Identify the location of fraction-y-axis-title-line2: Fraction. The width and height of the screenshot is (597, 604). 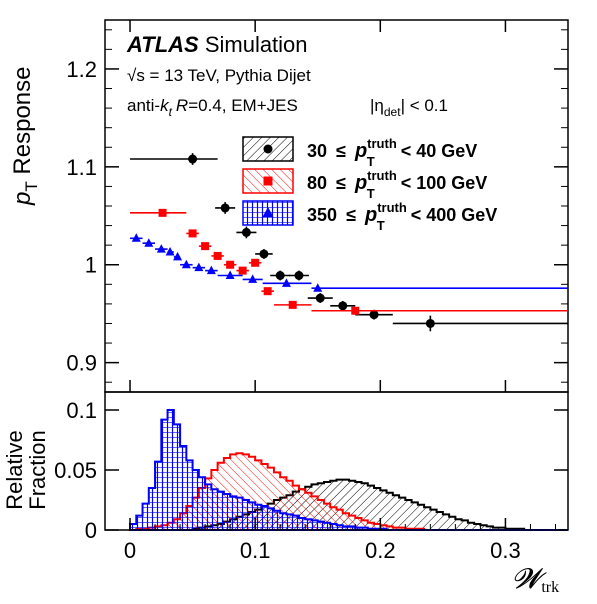
(37, 469).